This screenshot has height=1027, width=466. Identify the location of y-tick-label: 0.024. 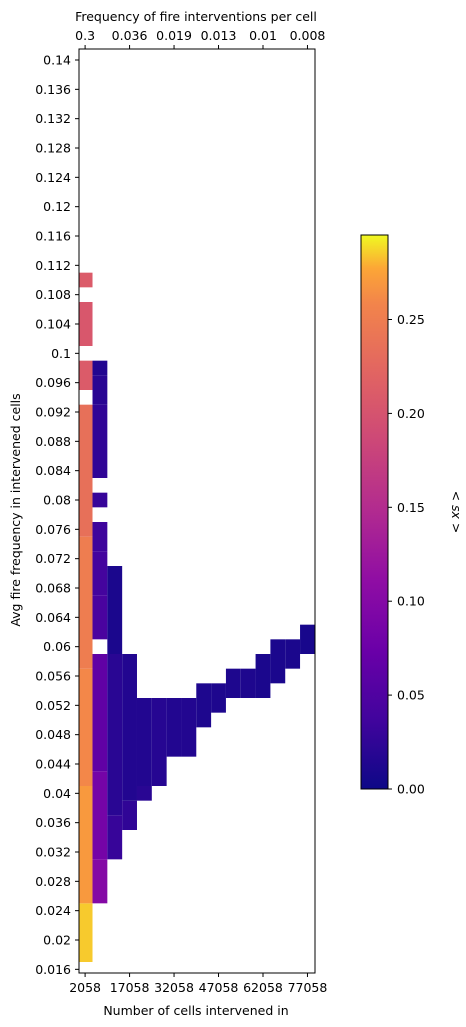
(53, 910).